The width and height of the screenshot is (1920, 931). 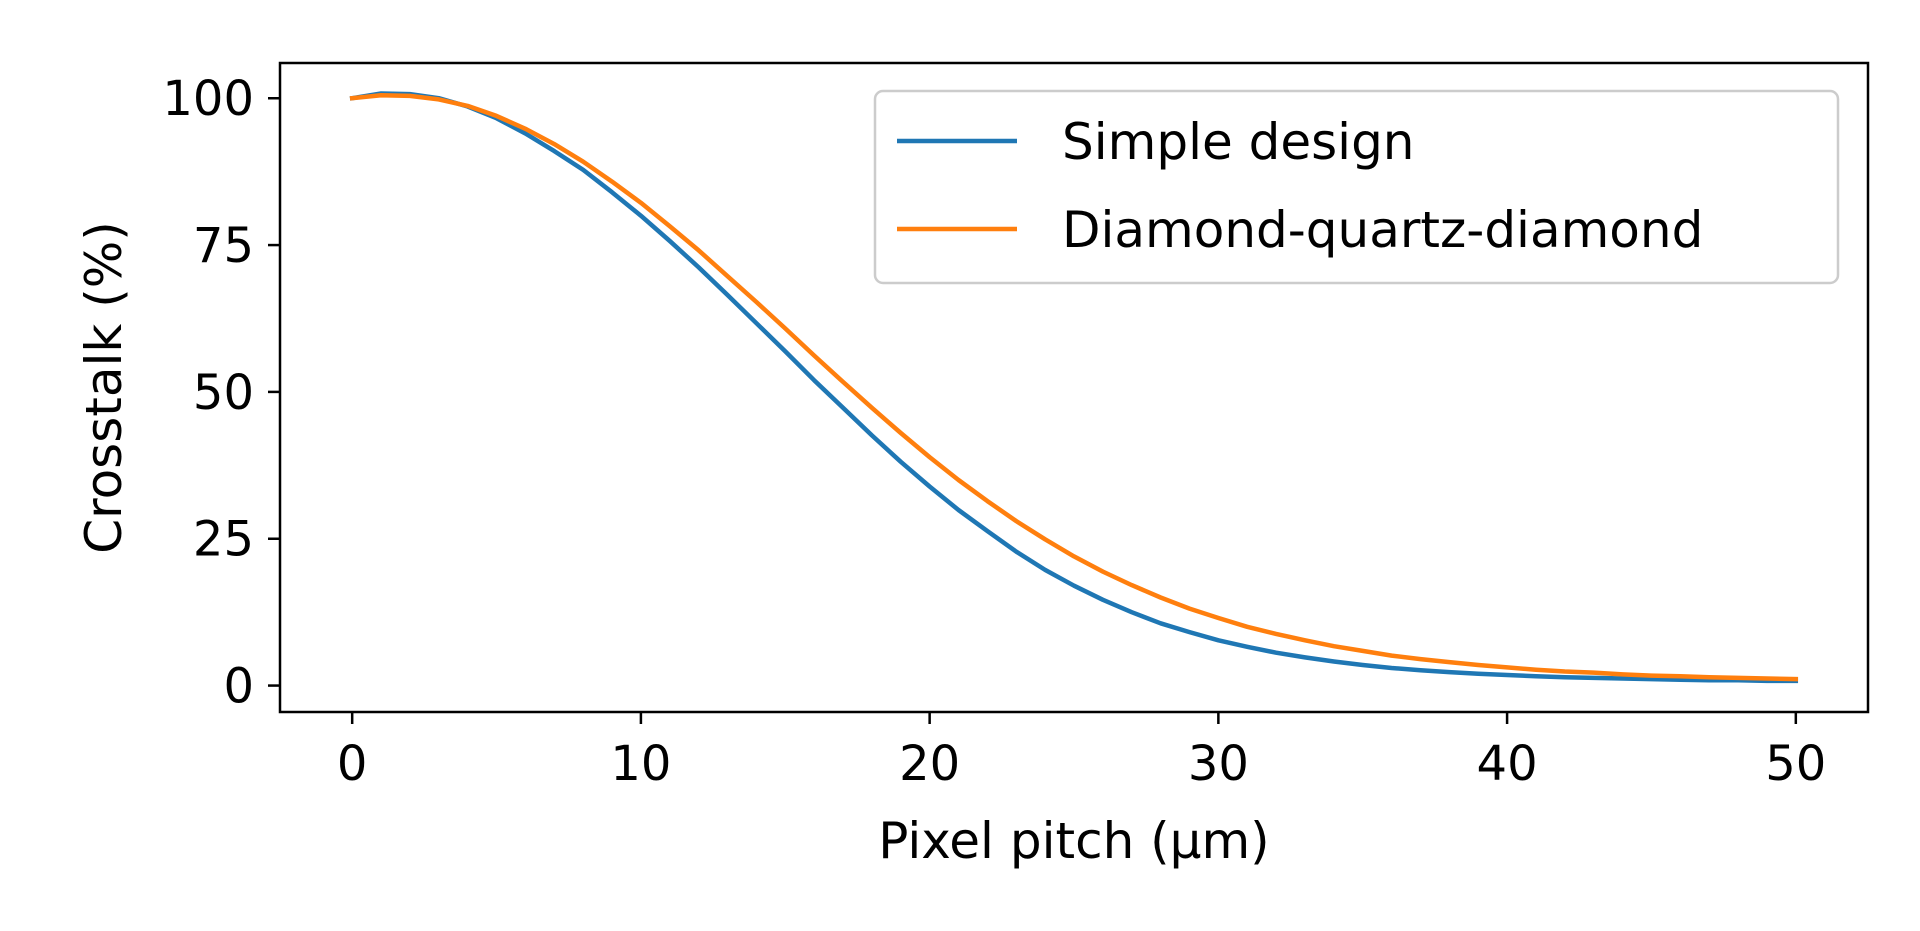 I want to click on x-tick-label: 20, so click(x=929, y=764).